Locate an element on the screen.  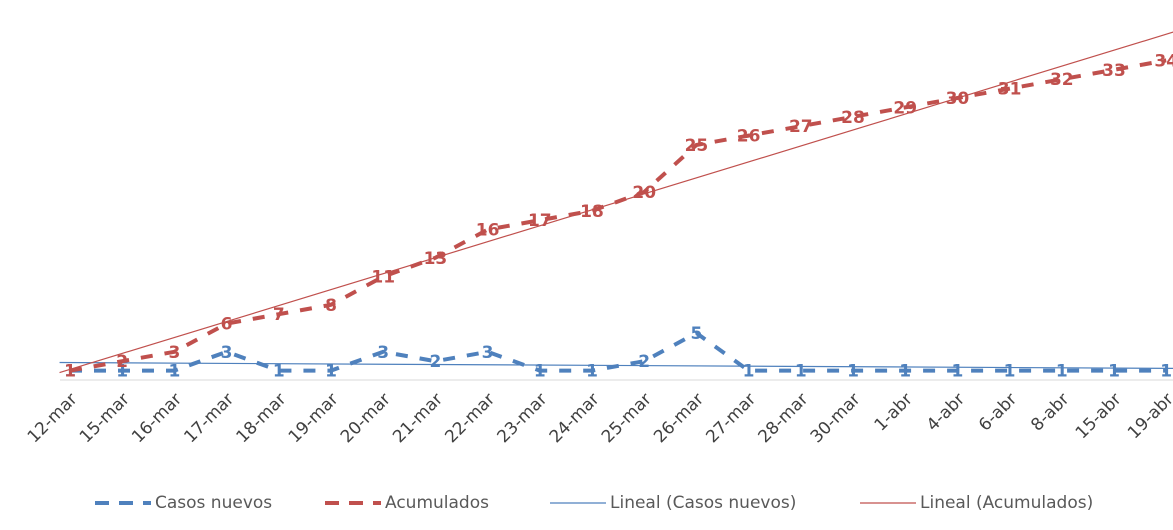
data-label: 28 is located at coordinates (853, 118).